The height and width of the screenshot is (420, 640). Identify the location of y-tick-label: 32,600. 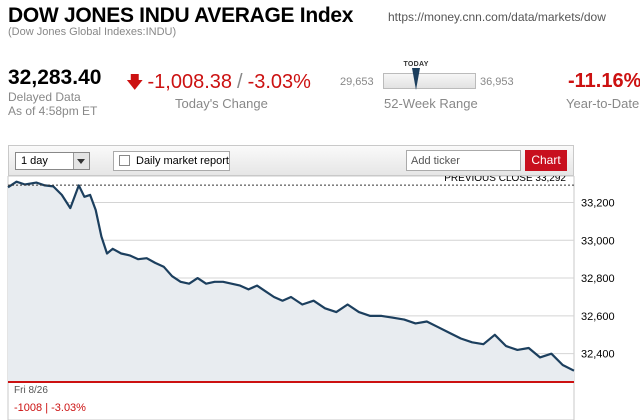
(598, 317).